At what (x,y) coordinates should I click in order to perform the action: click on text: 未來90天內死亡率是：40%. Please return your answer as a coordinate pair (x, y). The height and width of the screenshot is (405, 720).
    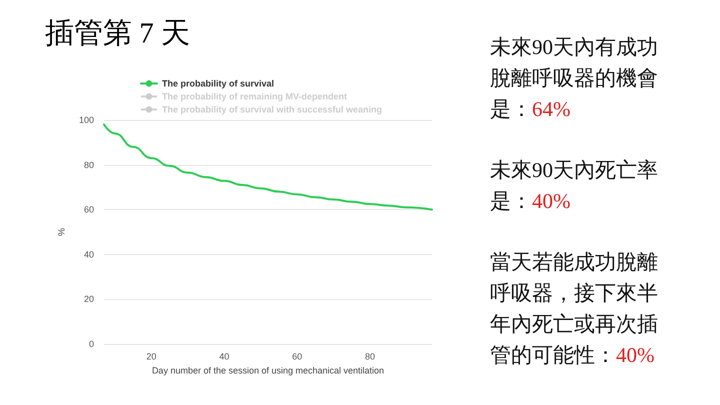
    Looking at the image, I should click on (574, 186).